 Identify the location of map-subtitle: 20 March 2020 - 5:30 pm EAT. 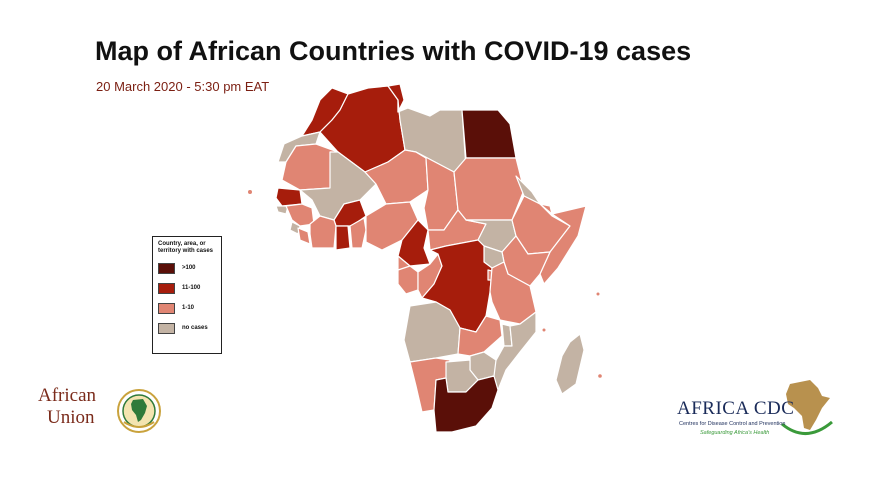
(183, 86).